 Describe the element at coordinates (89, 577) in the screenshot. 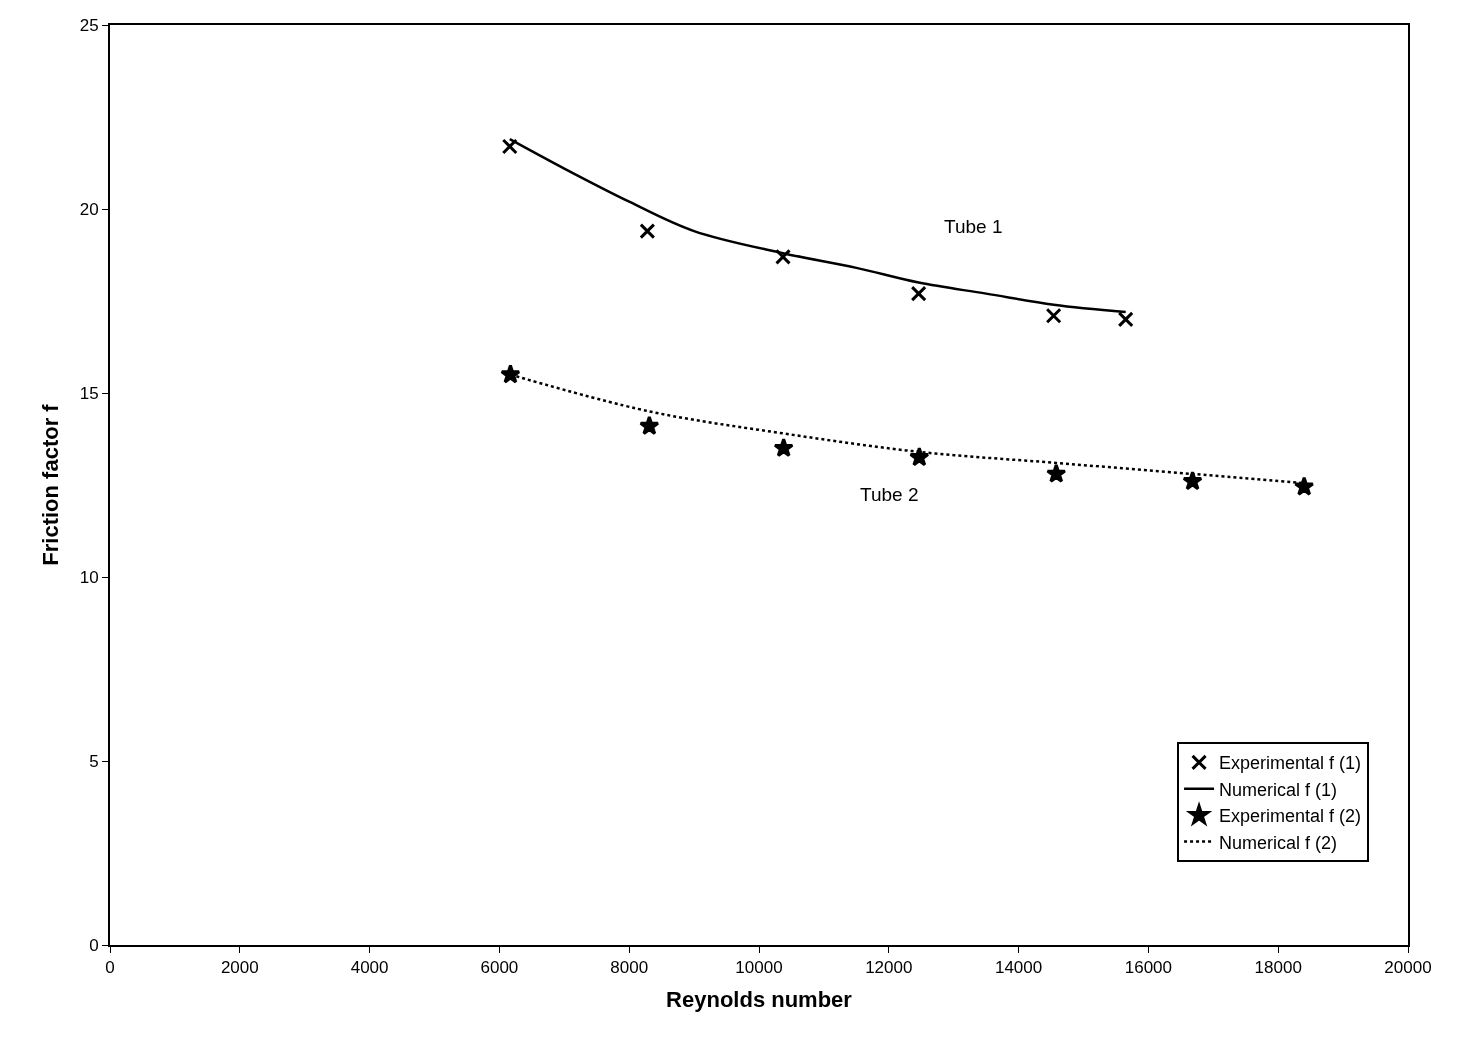

I see `y-tick-label: 10` at that location.